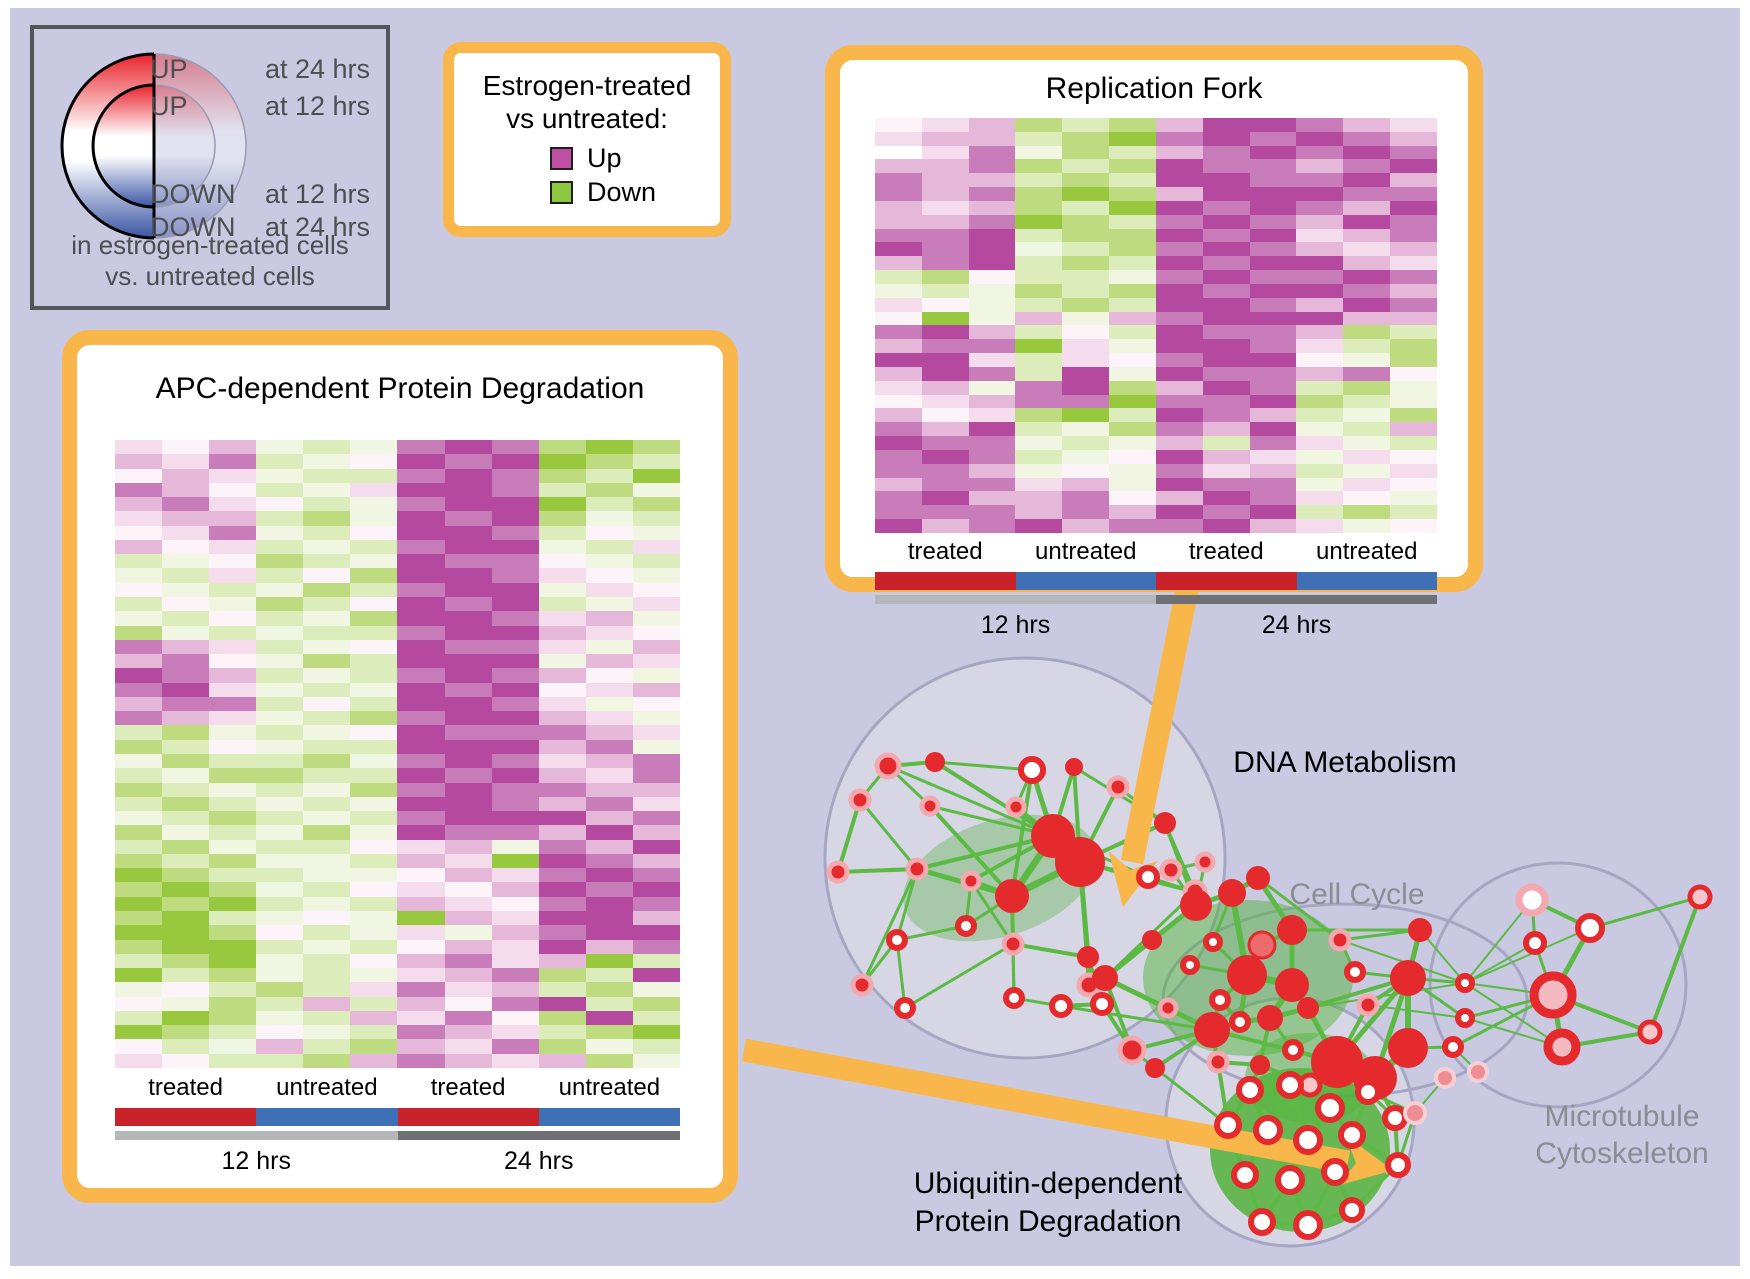 This screenshot has width=1750, height=1279. I want to click on legend-item-down: Down, so click(603, 192).